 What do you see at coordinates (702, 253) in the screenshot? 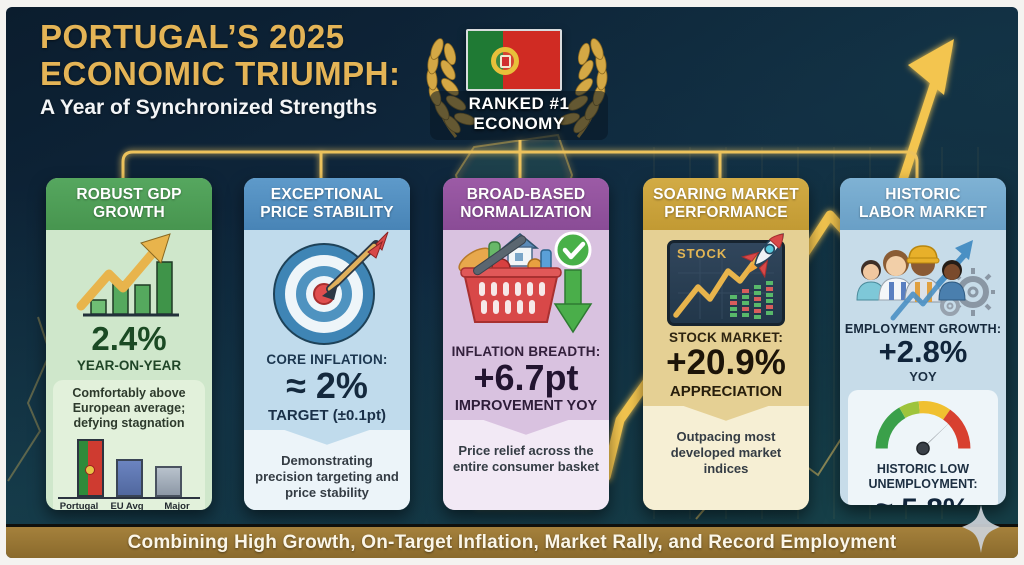
I see `stock-screen-label: STOCK` at bounding box center [702, 253].